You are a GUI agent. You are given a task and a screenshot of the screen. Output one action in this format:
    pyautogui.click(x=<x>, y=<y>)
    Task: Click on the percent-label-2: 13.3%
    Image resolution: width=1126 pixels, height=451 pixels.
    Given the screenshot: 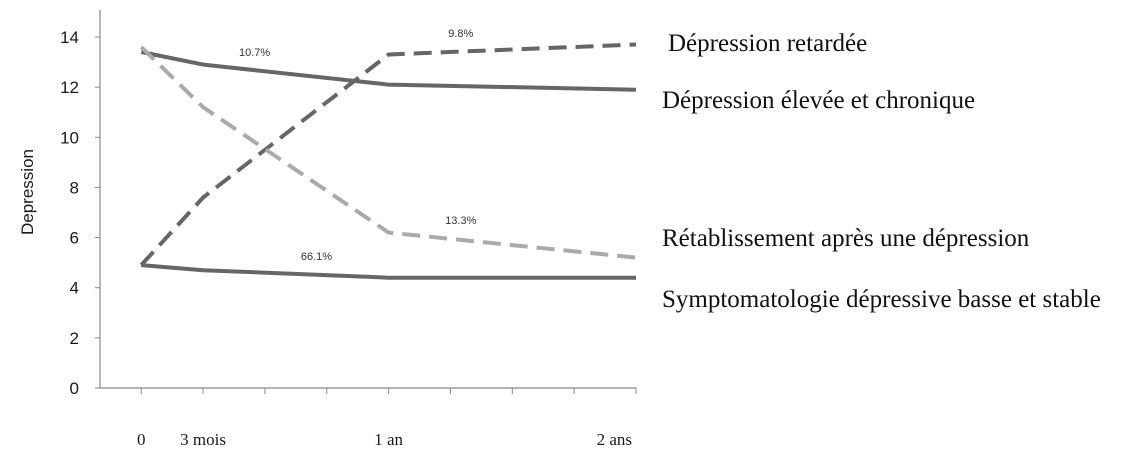 What is the action you would take?
    pyautogui.click(x=460, y=221)
    